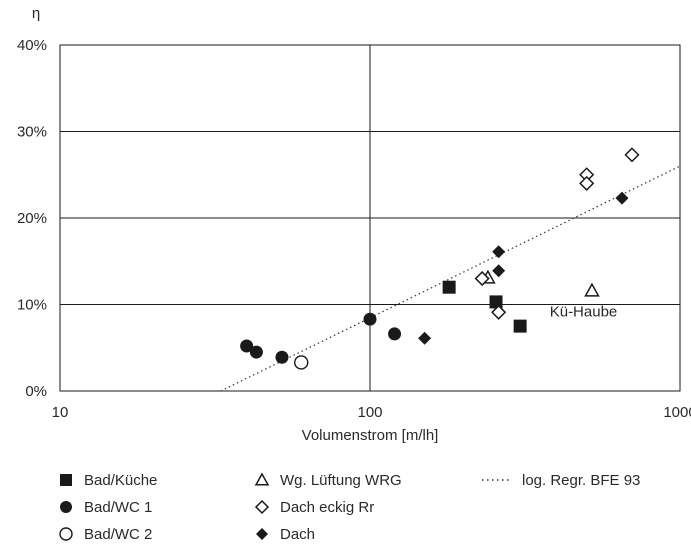 This screenshot has width=691, height=548. Describe the element at coordinates (32, 218) in the screenshot. I see `y-tick-label: 20%` at that location.